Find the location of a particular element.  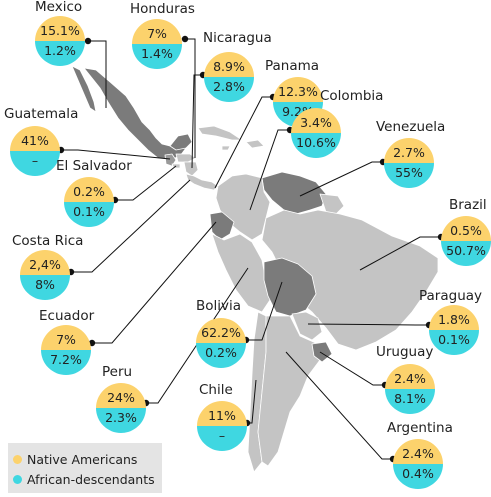

leader-peru is located at coordinates (197, 335).